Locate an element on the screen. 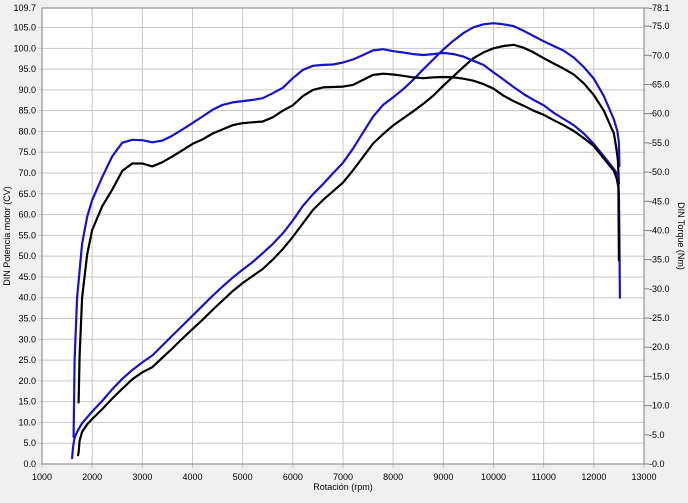 This screenshot has width=688, height=503. y-tick-label: 105.0 is located at coordinates (24, 28).